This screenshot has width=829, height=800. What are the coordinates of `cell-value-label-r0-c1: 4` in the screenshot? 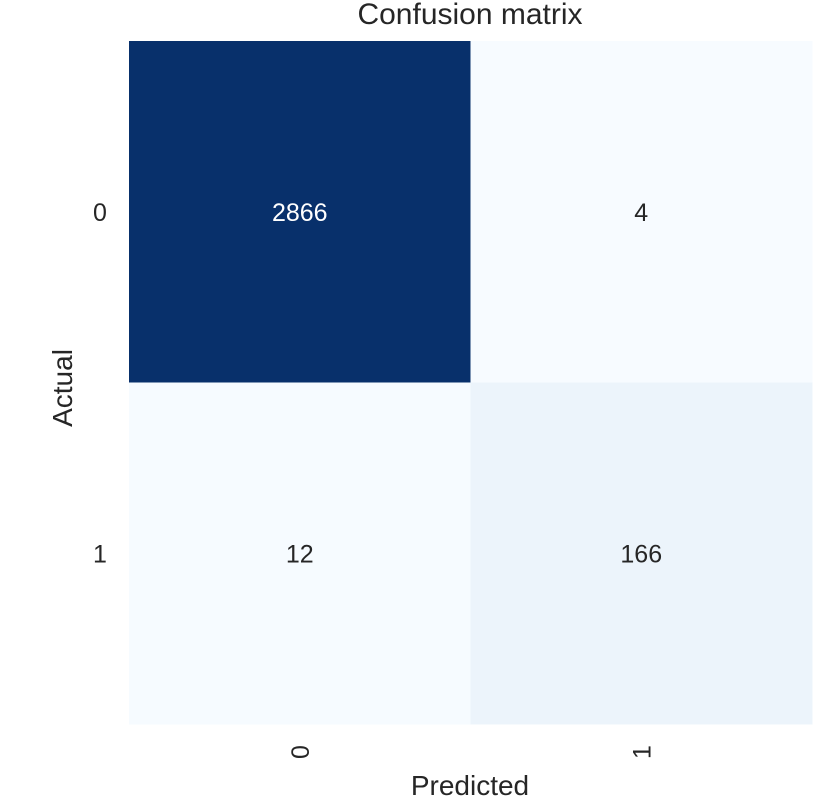 It's located at (641, 213).